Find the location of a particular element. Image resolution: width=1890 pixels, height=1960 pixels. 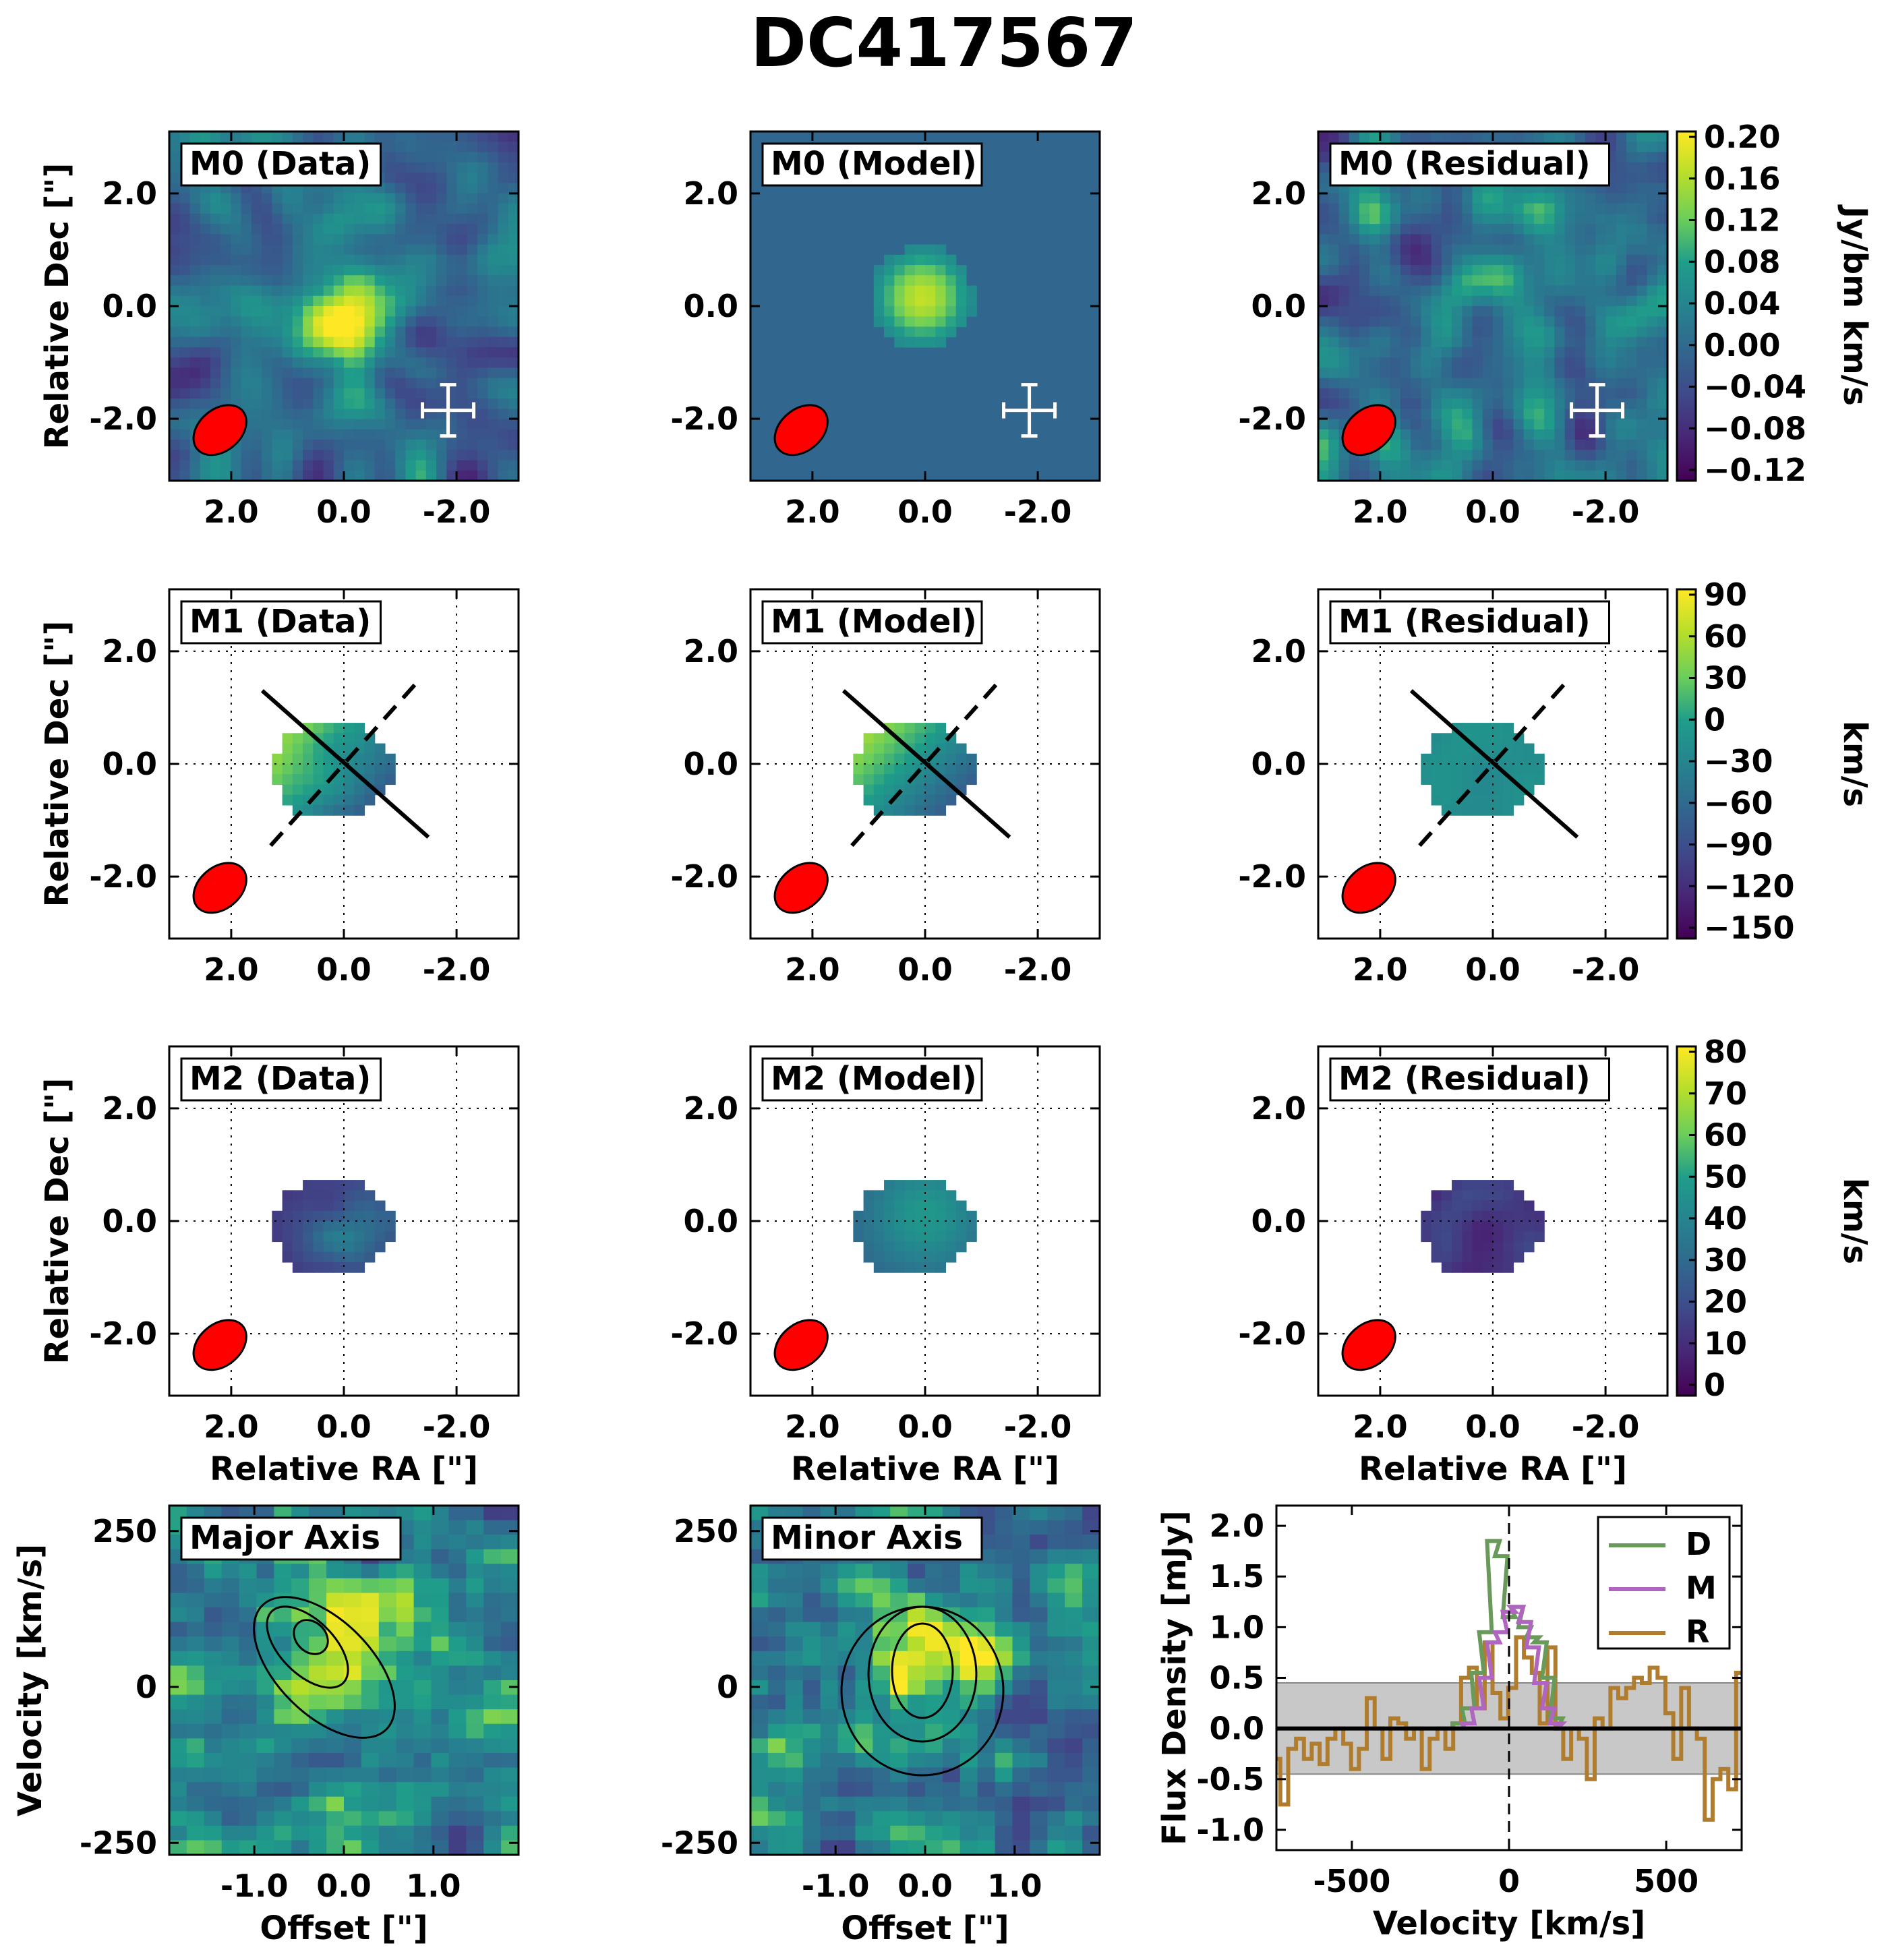

panel-label: Major Axis is located at coordinates (291, 1538).